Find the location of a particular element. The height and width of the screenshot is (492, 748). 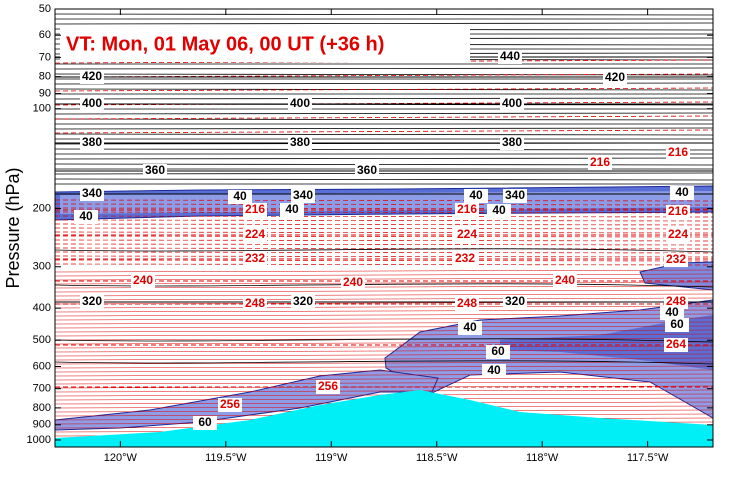

y-tick-label: 600 is located at coordinates (42, 366).